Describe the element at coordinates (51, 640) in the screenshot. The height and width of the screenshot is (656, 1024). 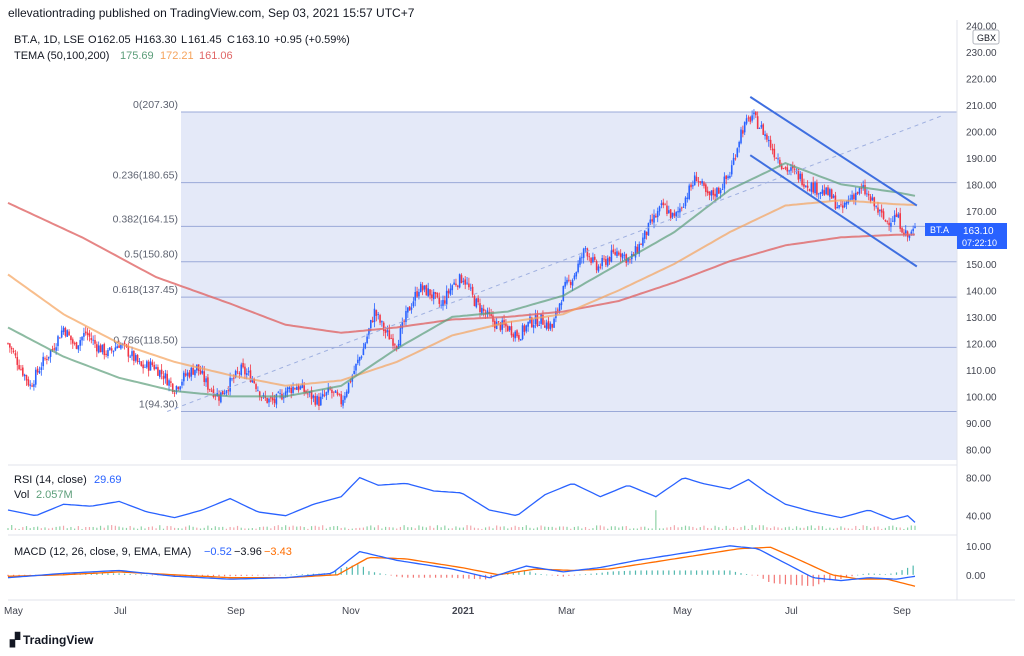
I see `tradingview-logo: ▞ TradingView` at that location.